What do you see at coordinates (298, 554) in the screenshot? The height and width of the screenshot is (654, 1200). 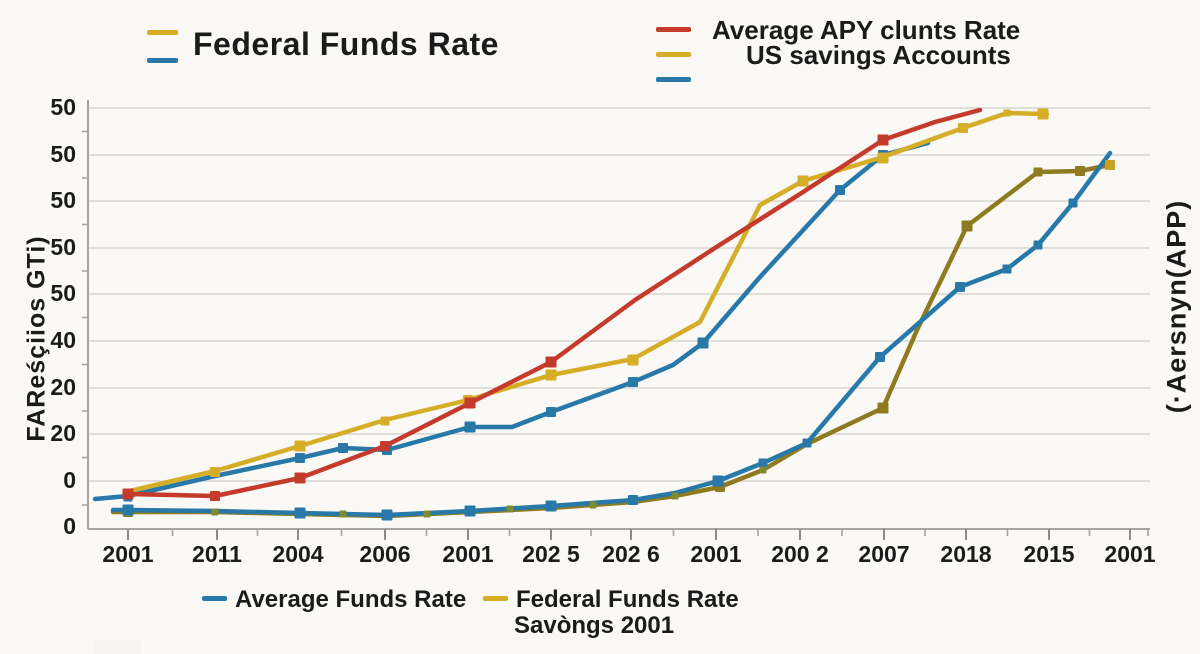 I see `x-tick-label: 2004` at bounding box center [298, 554].